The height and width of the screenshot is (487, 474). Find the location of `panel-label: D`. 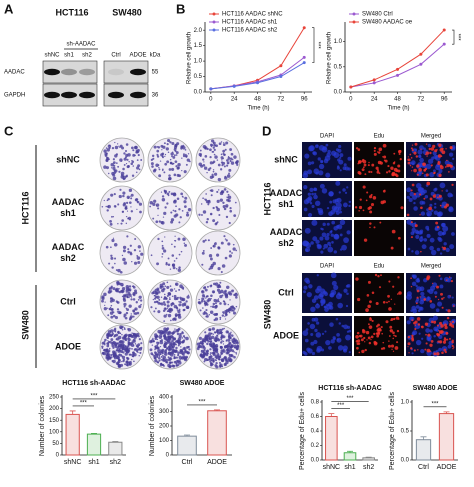

panel-label: D is located at coordinates (266, 130).